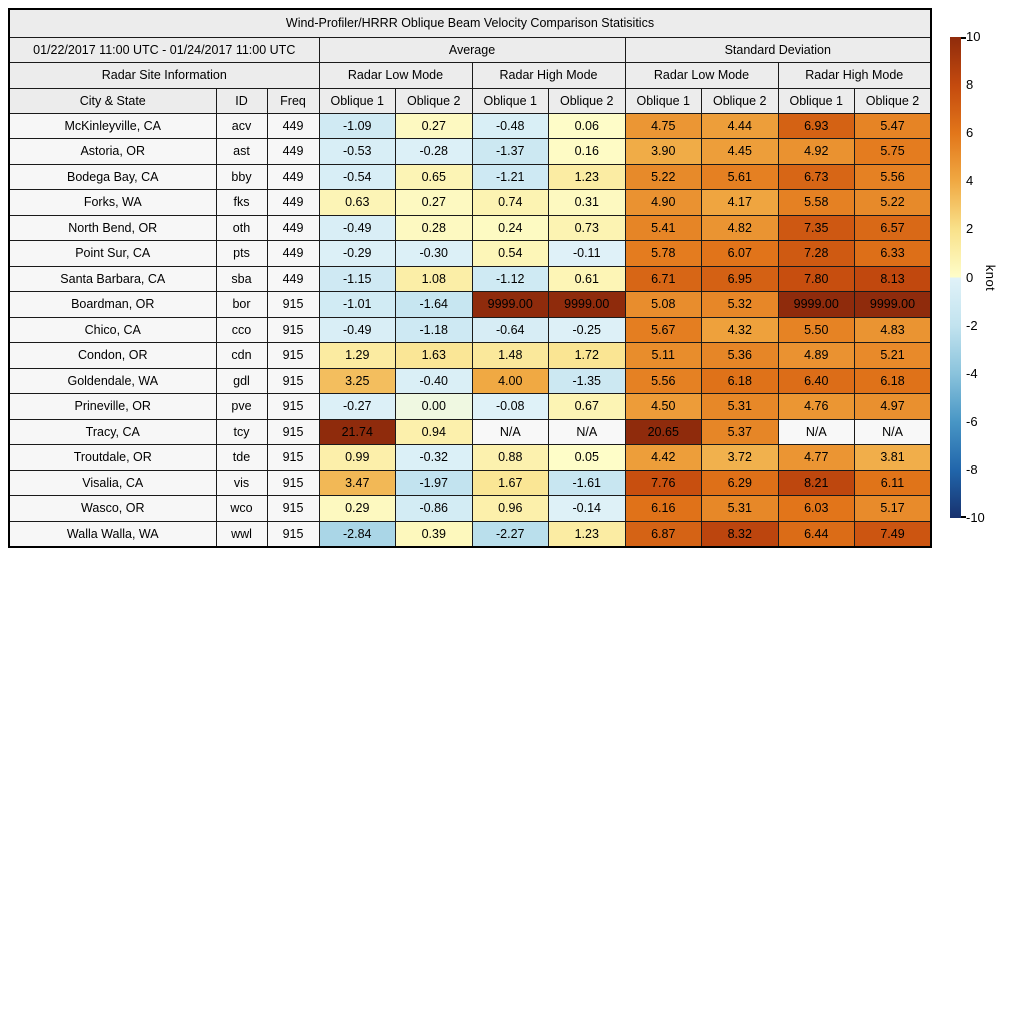  What do you see at coordinates (112, 227) in the screenshot?
I see `city-cell: North Bend, OR` at bounding box center [112, 227].